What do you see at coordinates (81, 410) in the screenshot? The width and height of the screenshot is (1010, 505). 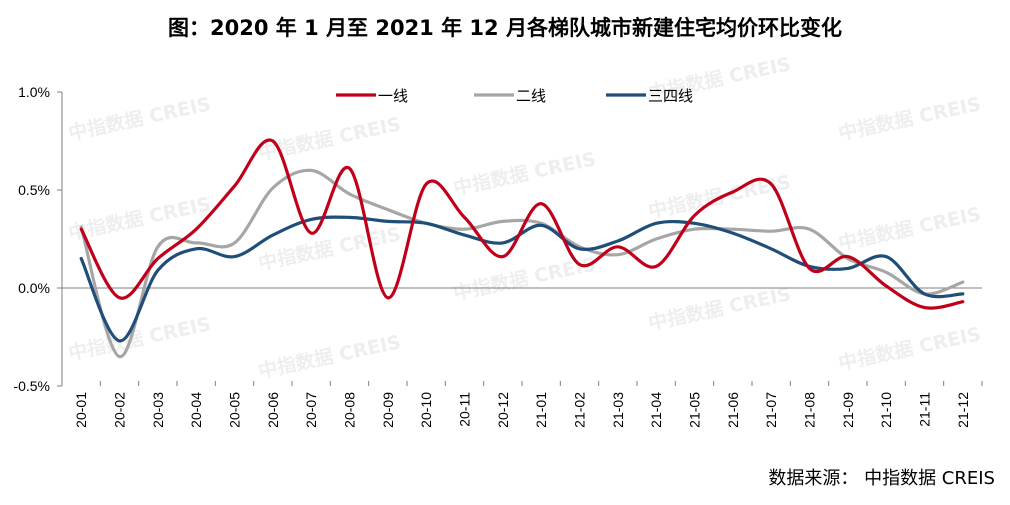 I see `x-tick-label: 20-01` at bounding box center [81, 410].